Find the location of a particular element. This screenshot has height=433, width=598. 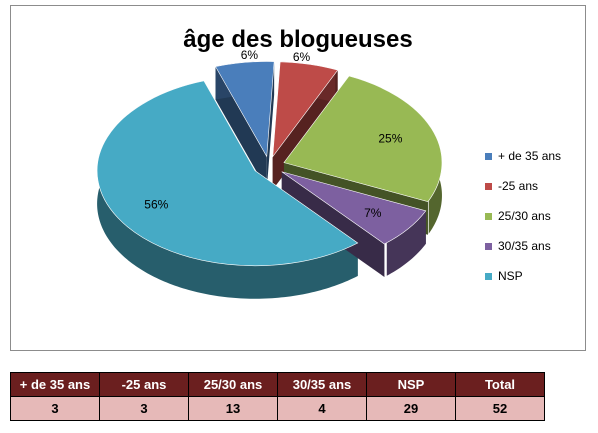

table-header-cell: -25 ans is located at coordinates (144, 384).